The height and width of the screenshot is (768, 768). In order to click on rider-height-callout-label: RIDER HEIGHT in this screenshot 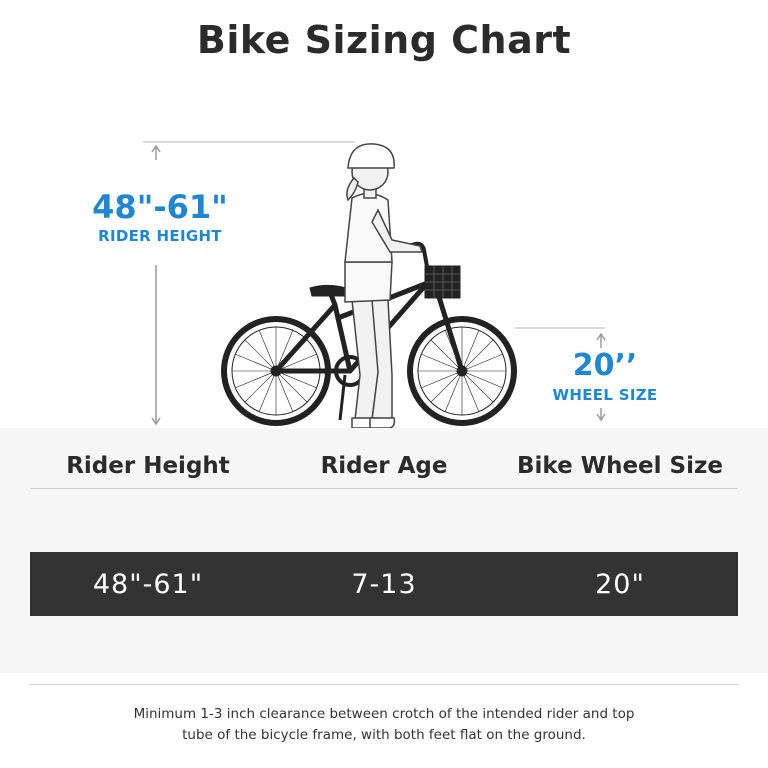, I will do `click(160, 236)`.